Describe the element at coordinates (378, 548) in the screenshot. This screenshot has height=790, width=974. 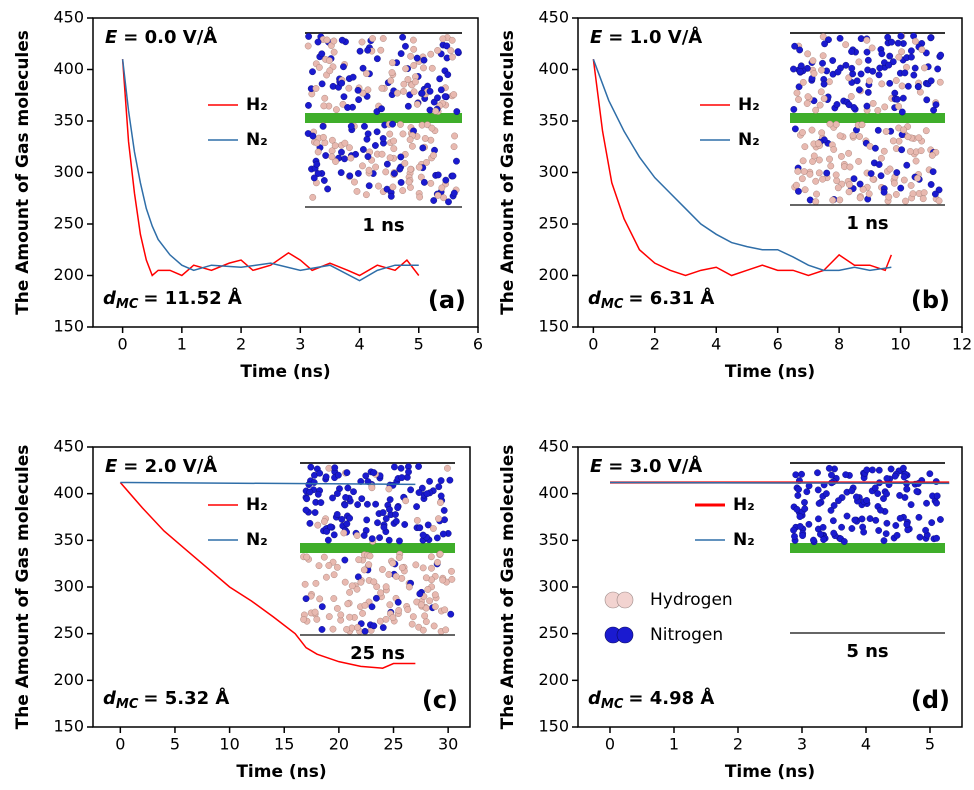
I see `inset` at that location.